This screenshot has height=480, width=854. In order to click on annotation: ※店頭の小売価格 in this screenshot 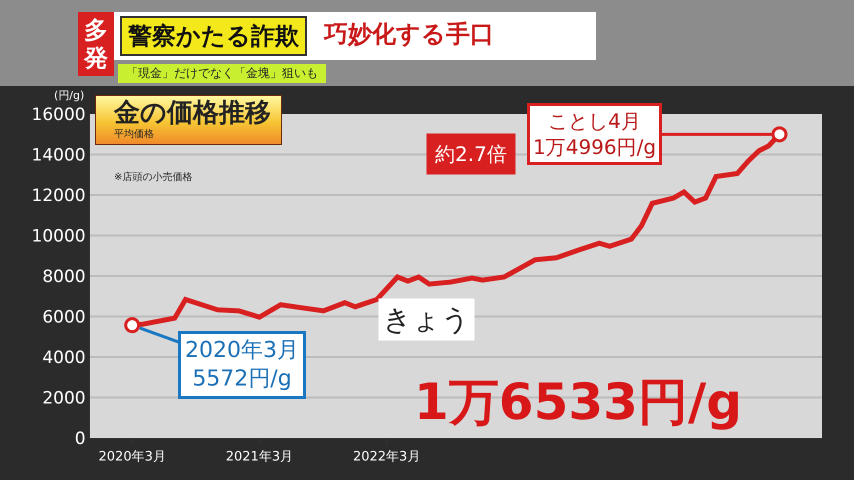, I will do `click(153, 177)`.